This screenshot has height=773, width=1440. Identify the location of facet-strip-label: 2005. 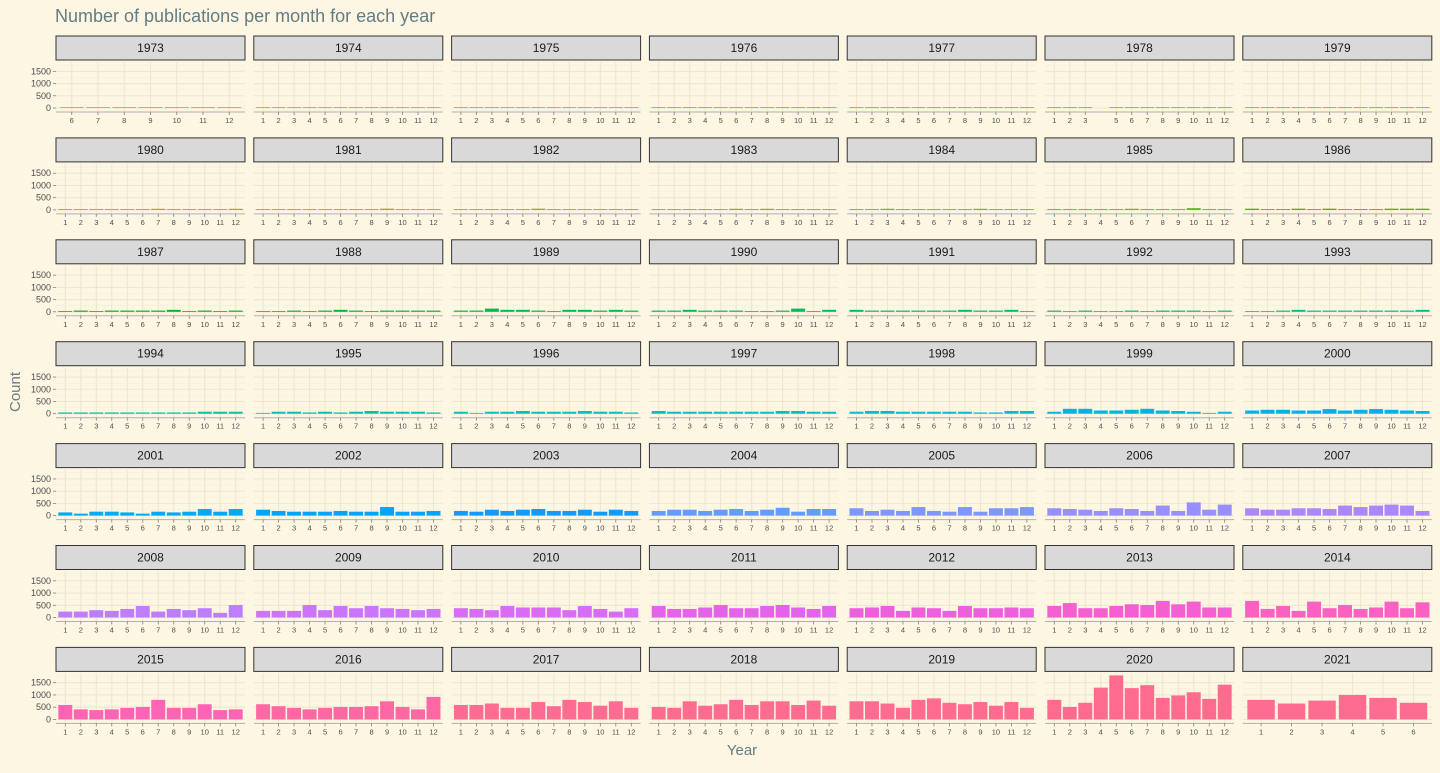
(941, 456).